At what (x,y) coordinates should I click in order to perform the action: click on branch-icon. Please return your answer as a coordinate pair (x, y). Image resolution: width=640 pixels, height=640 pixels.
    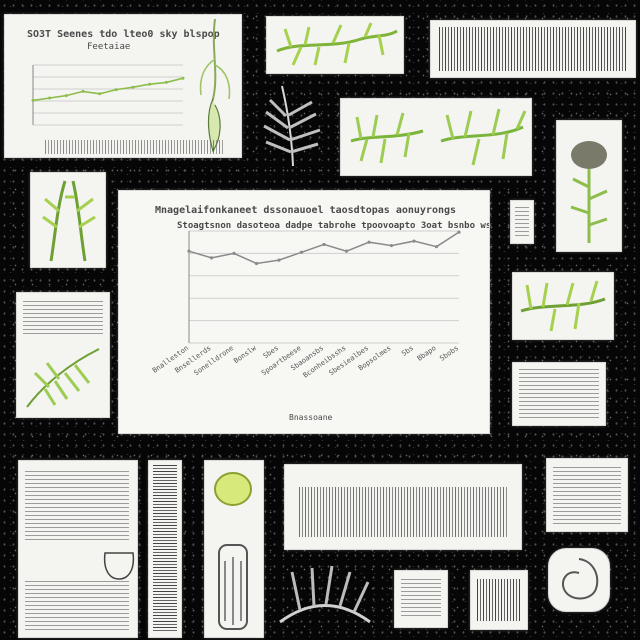
    Looking at the image, I should click on (337, 44).